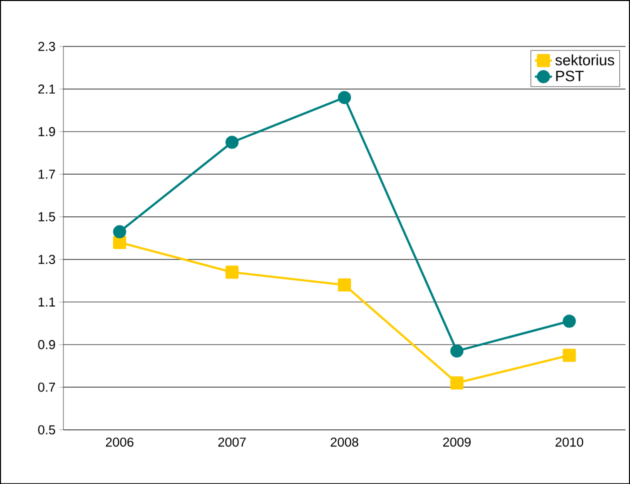  What do you see at coordinates (232, 442) in the screenshot?
I see `x-tick-label: 2007` at bounding box center [232, 442].